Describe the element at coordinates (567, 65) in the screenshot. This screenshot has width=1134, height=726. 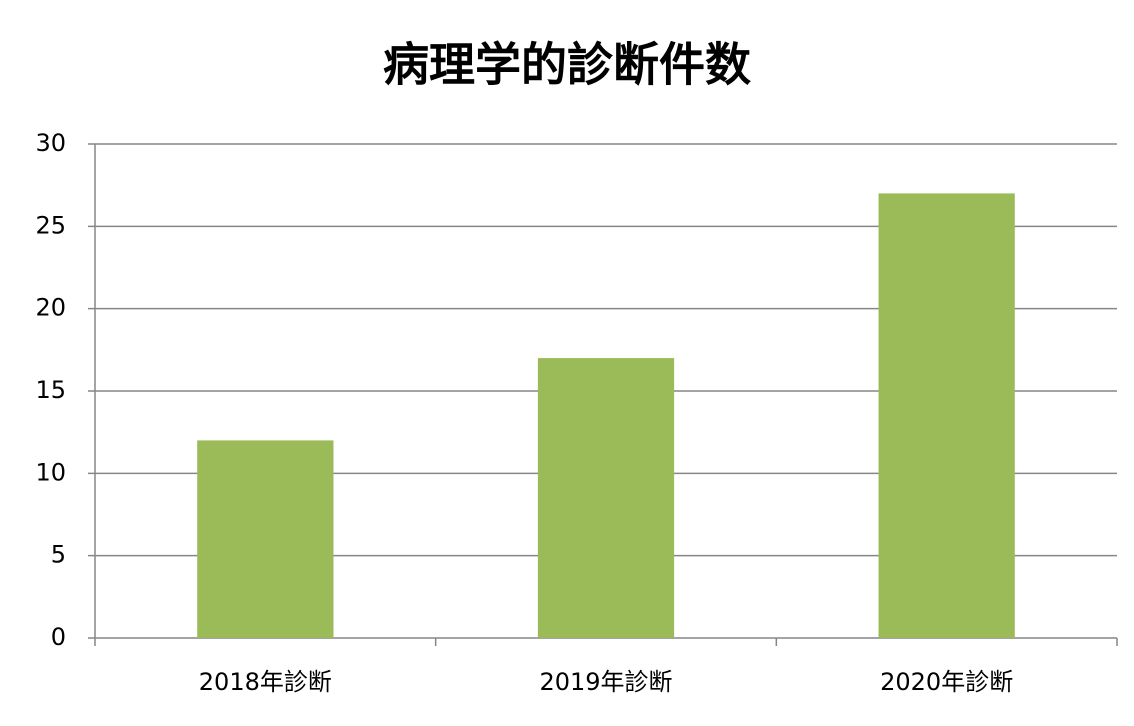
I see `chart-title: 病理学的診断件数` at that location.